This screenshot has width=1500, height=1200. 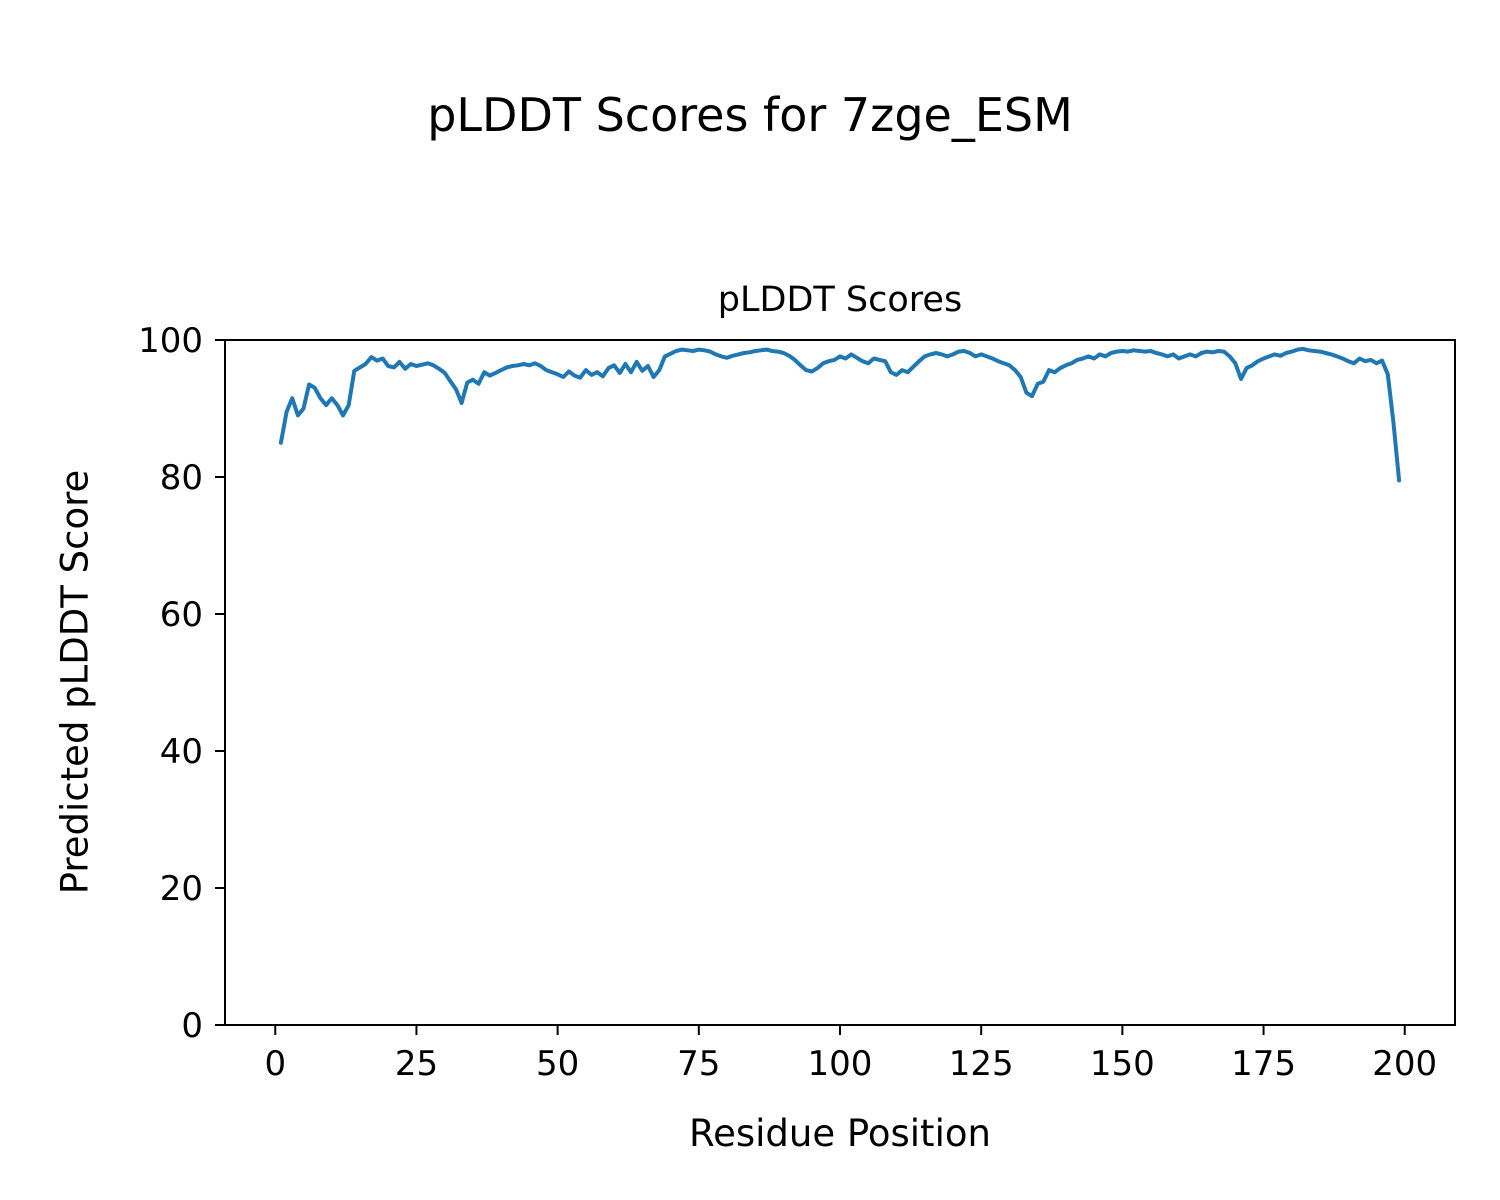 What do you see at coordinates (181, 478) in the screenshot?
I see `y-tick-label: 80` at bounding box center [181, 478].